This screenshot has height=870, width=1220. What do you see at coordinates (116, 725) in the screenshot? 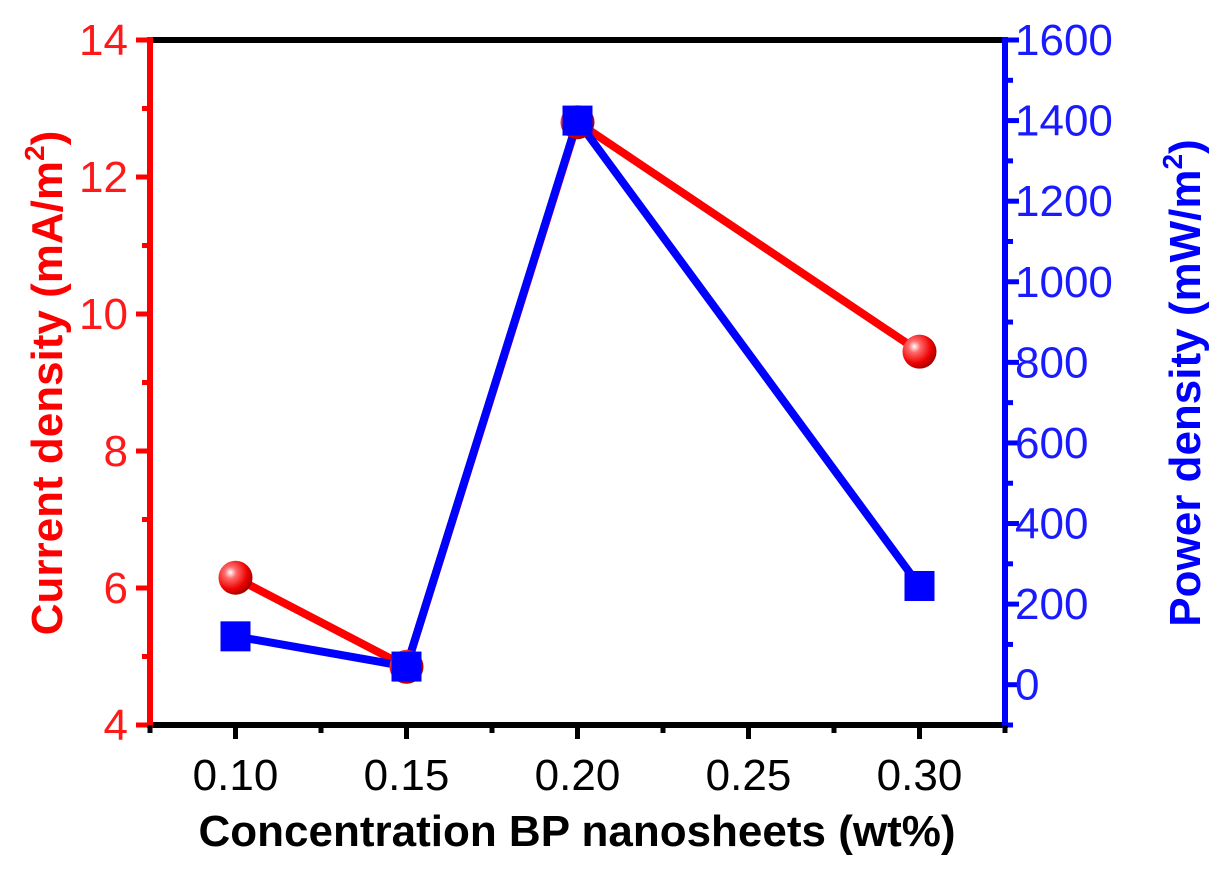
I see `left-tick-label: 4` at bounding box center [116, 725].